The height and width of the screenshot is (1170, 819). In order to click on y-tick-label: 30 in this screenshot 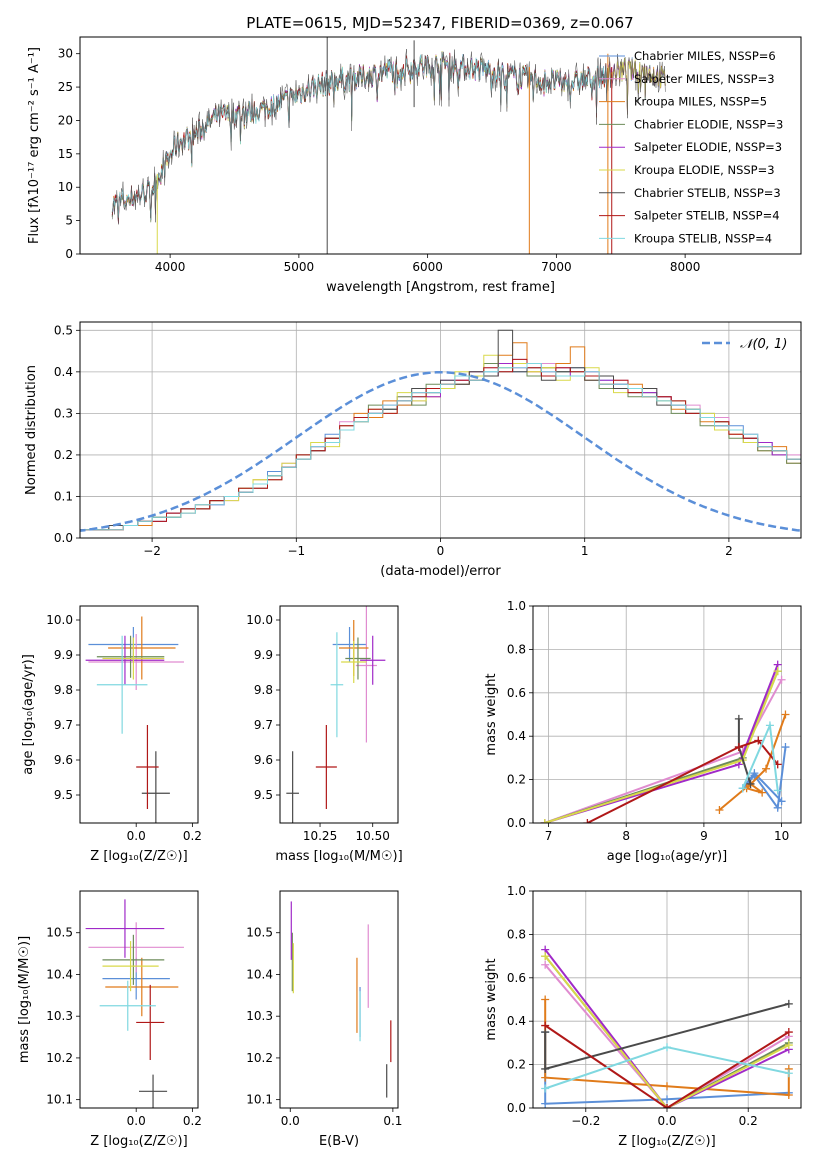, I will do `click(65, 54)`.